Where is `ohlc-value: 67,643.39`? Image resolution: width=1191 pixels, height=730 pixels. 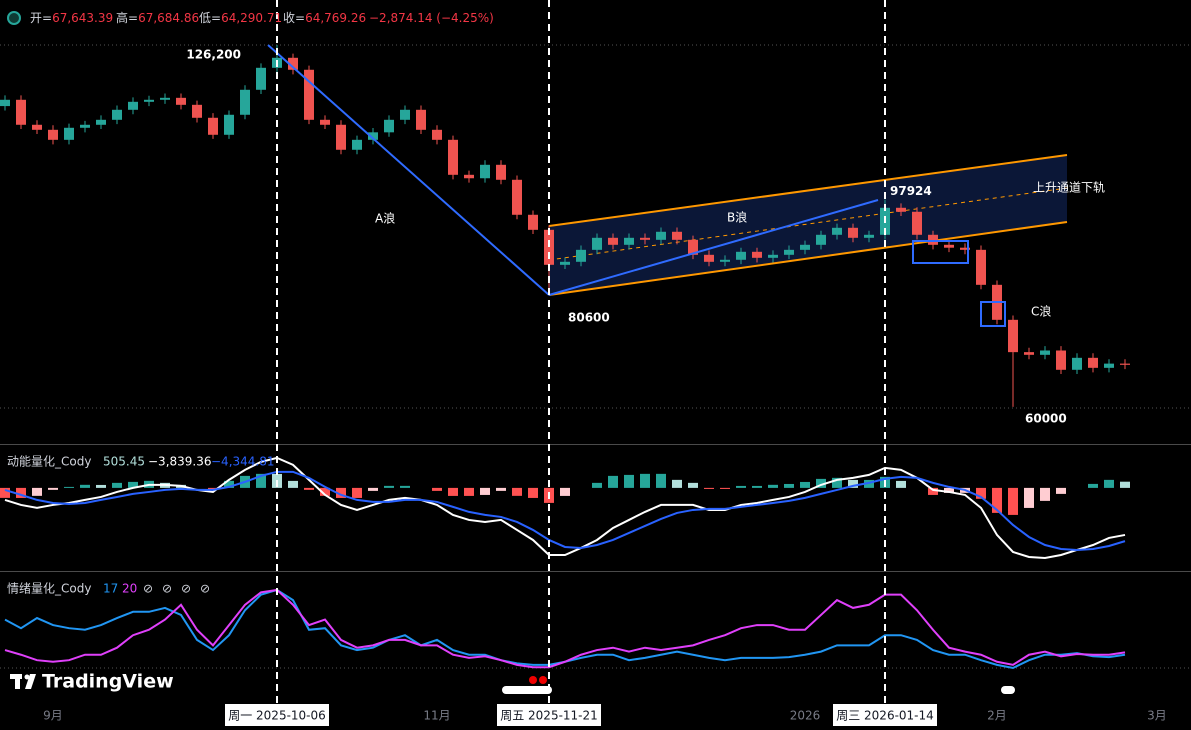
ohlc-value: 67,643.39 is located at coordinates (82, 18).